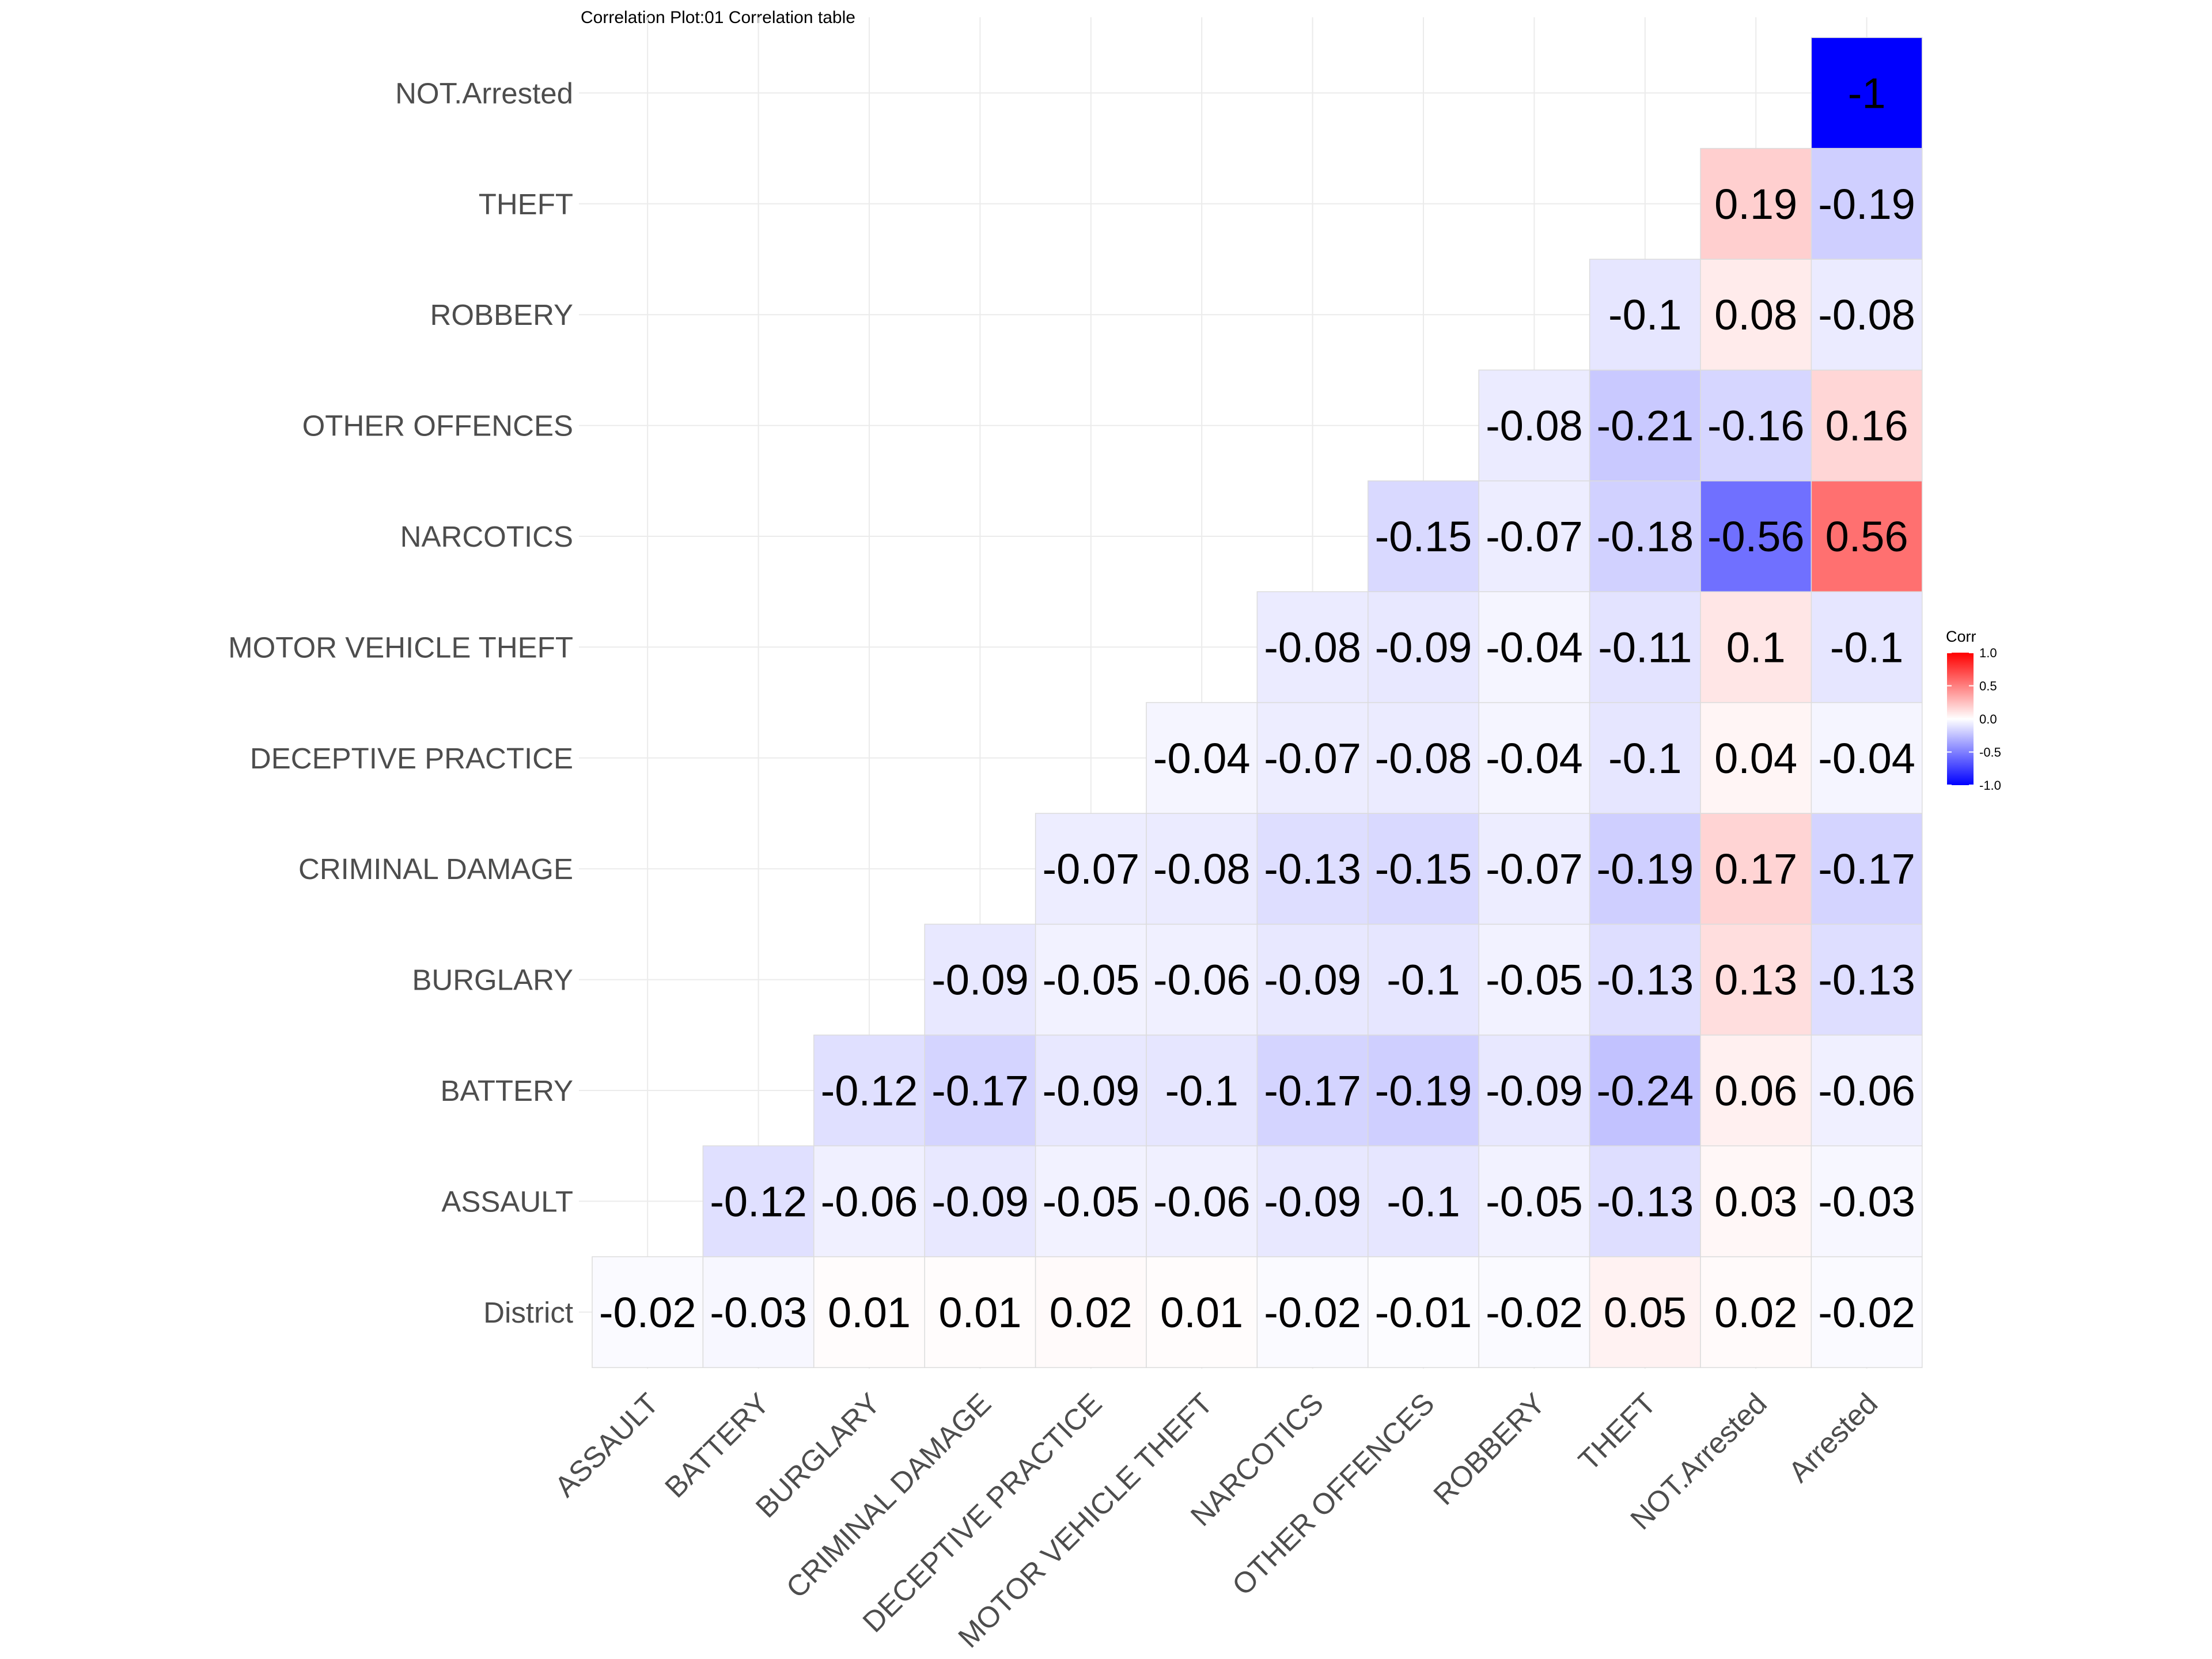 The height and width of the screenshot is (1659, 2212). I want to click on cell-value: -0.21, so click(1645, 426).